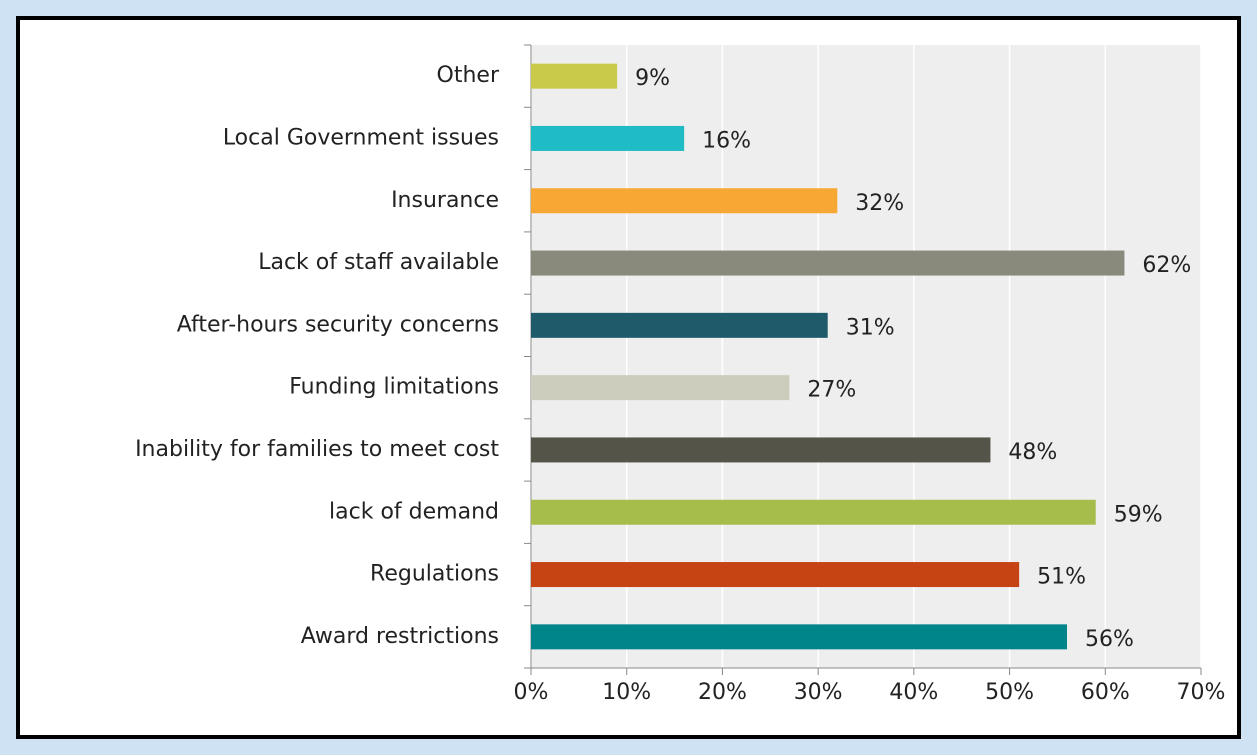 Image resolution: width=1257 pixels, height=755 pixels. Describe the element at coordinates (361, 137) in the screenshot. I see `y-tick-label: Local Government issues` at that location.